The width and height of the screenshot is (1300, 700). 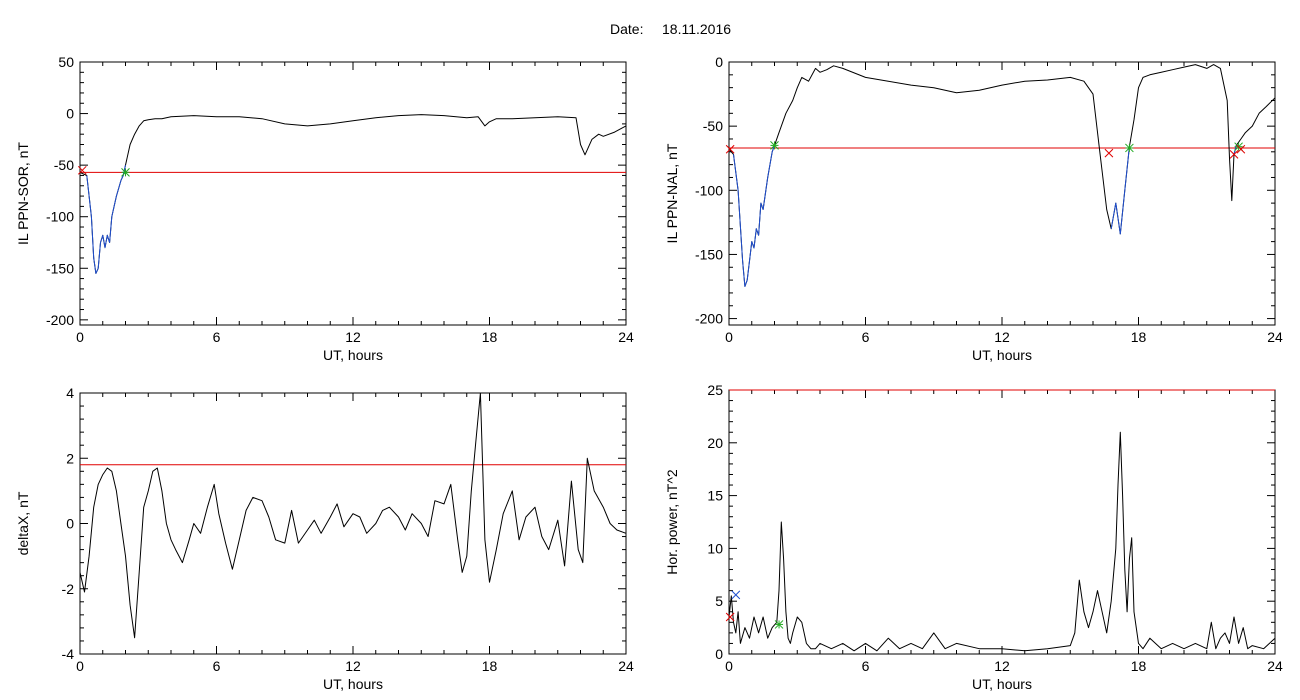 What do you see at coordinates (696, 29) in the screenshot?
I see `date-value: 18.11.2016` at bounding box center [696, 29].